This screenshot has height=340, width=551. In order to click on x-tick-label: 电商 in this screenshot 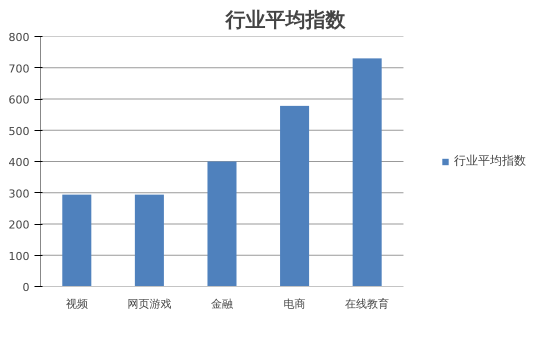, I will do `click(295, 304)`.